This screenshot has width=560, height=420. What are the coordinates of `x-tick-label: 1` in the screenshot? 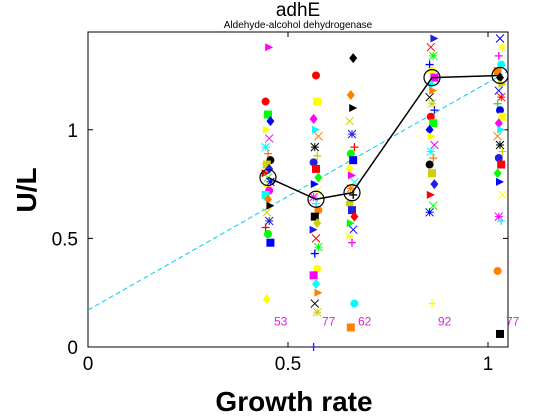 It's located at (488, 364).